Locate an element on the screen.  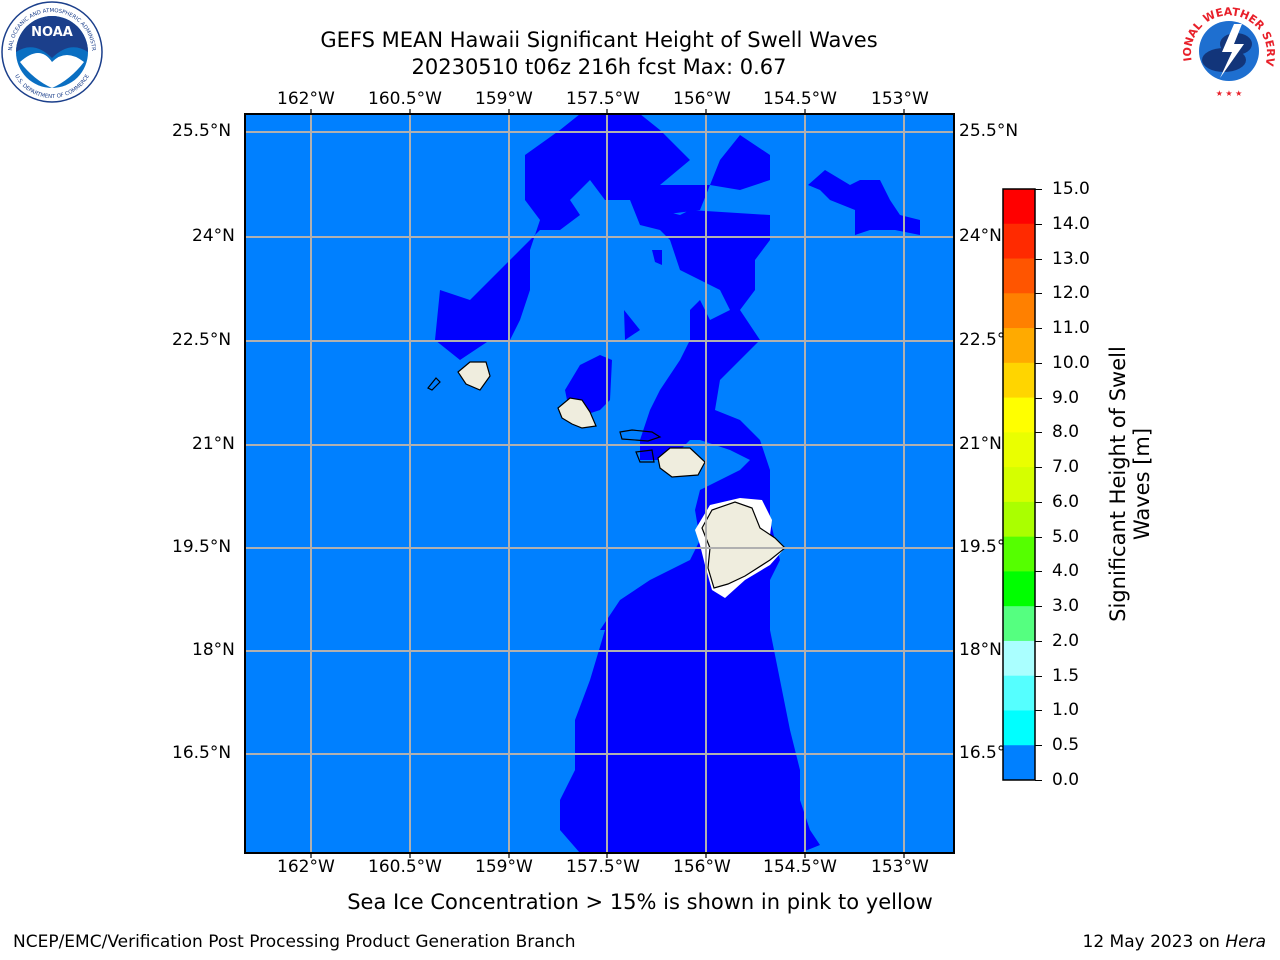
lat-label-left: 25.5°N is located at coordinates (202, 131).